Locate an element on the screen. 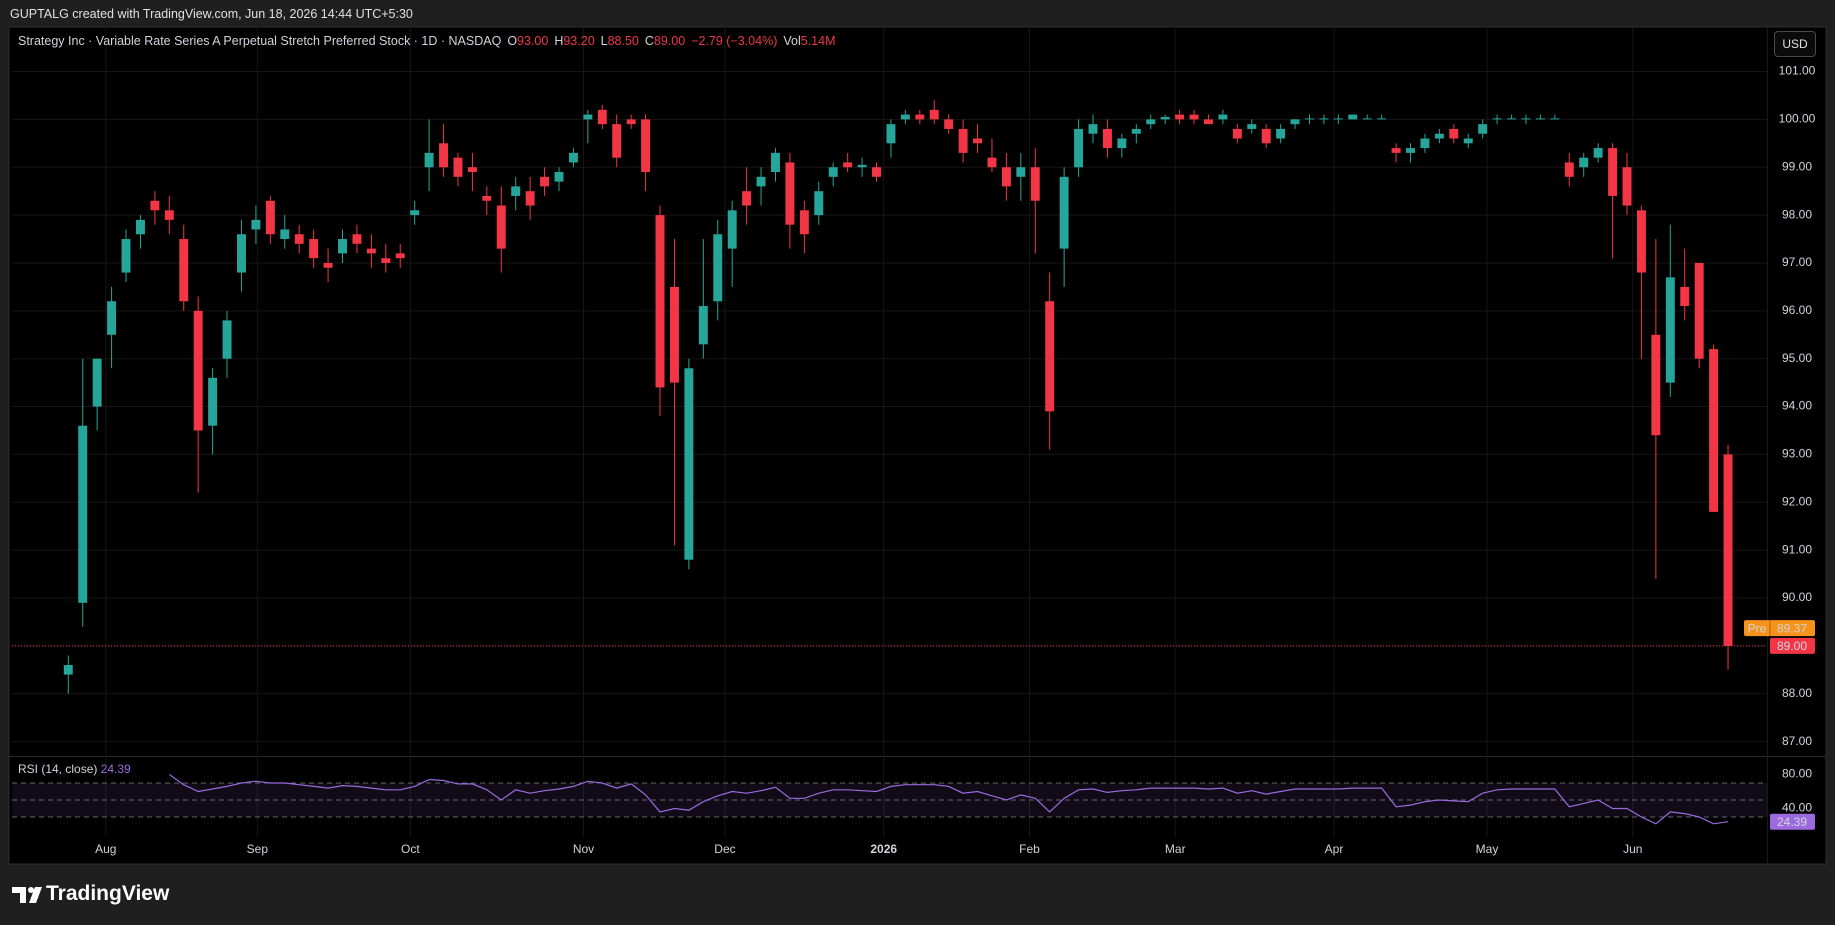 This screenshot has width=1835, height=925. legend-value: 93.00 is located at coordinates (533, 41).